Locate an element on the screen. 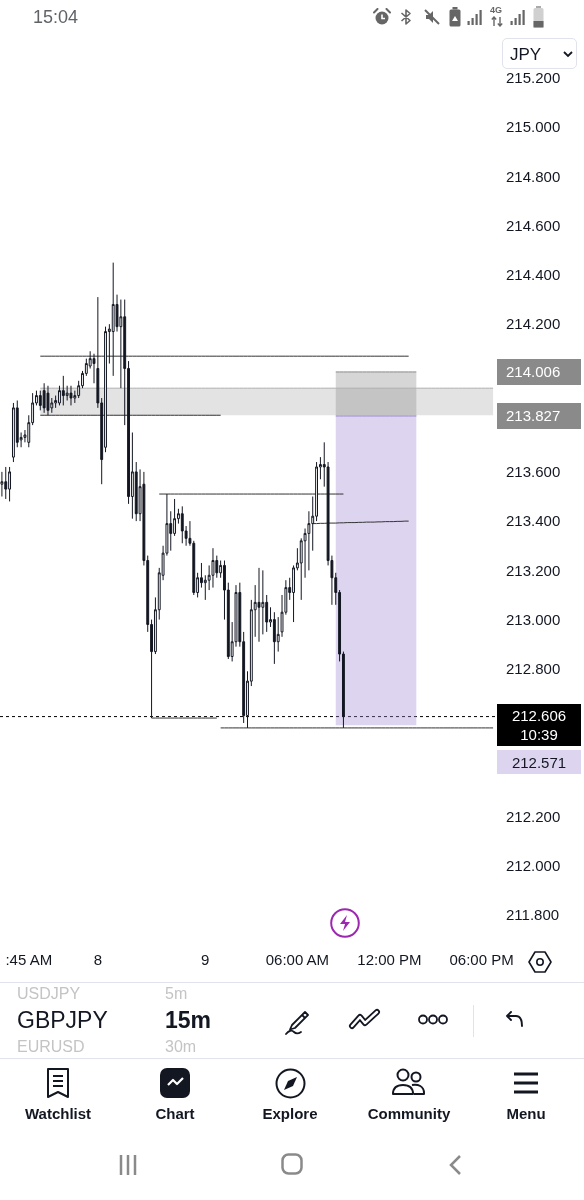 The width and height of the screenshot is (584, 1200). y-tick-label: 211.800 is located at coordinates (533, 915).